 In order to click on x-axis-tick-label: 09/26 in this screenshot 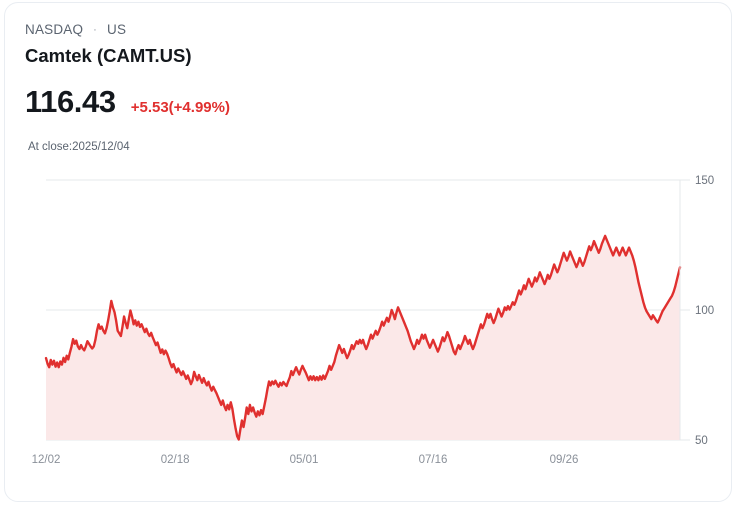, I will do `click(564, 460)`.